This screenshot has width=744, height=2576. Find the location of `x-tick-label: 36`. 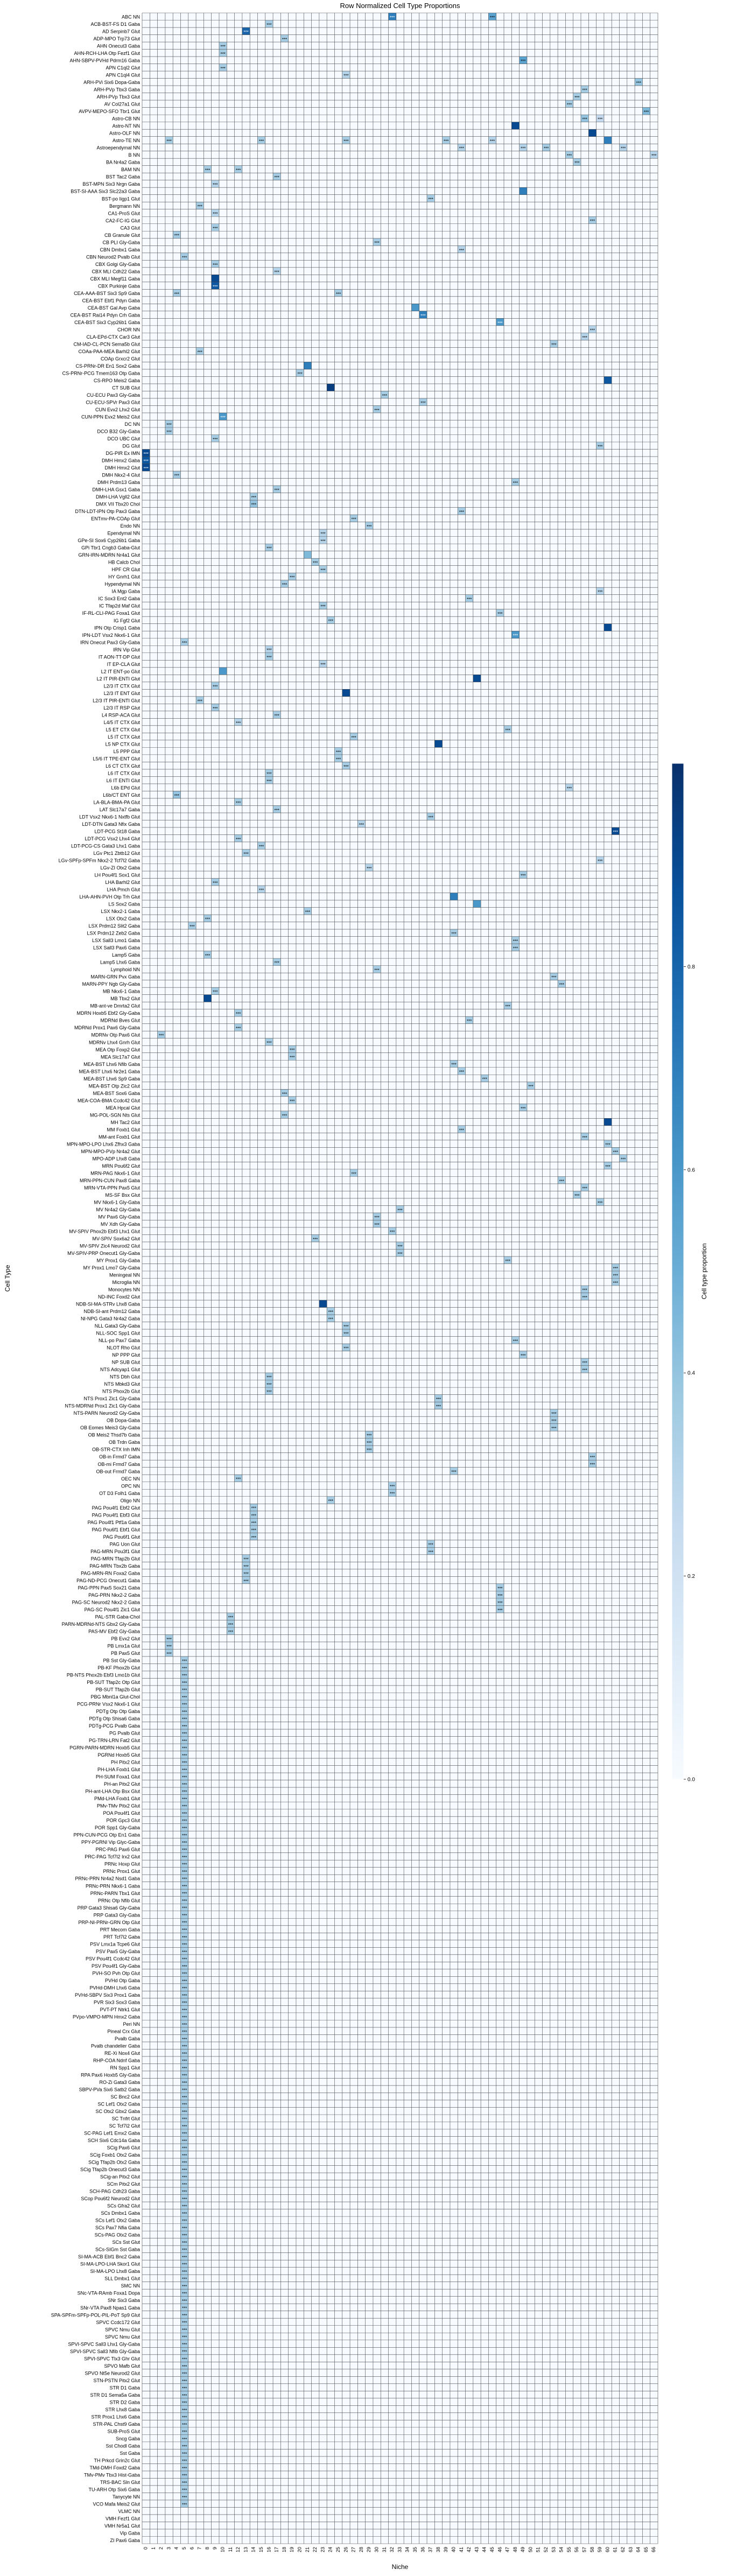

x-tick-label: 36 is located at coordinates (422, 2549).